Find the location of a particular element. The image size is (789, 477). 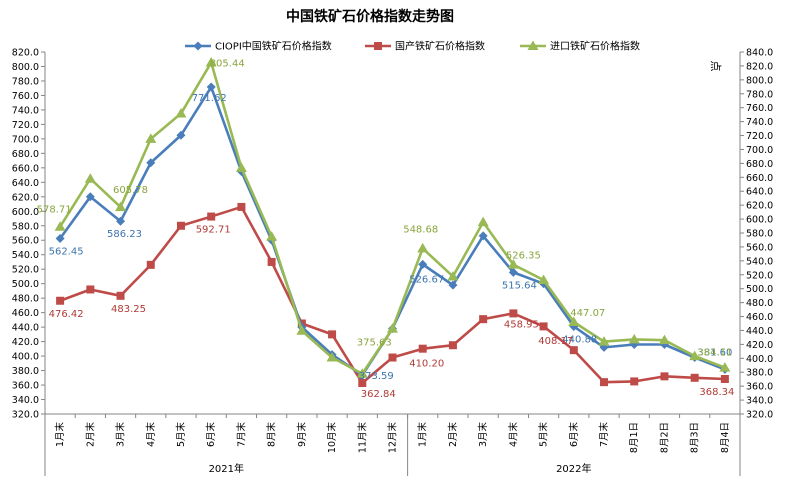

right-axis-unit: 点 is located at coordinates (715, 66).